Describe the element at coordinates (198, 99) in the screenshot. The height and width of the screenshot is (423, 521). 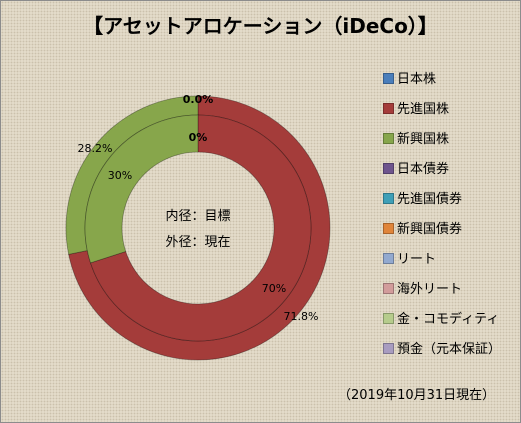
I see `data-label: 0.0%` at that location.